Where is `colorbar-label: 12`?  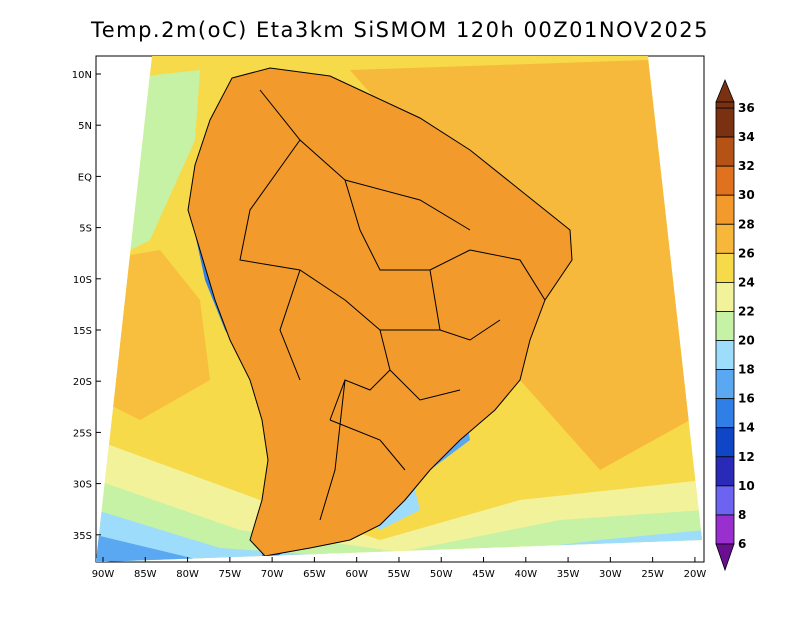
colorbar-label: 12 is located at coordinates (746, 457).